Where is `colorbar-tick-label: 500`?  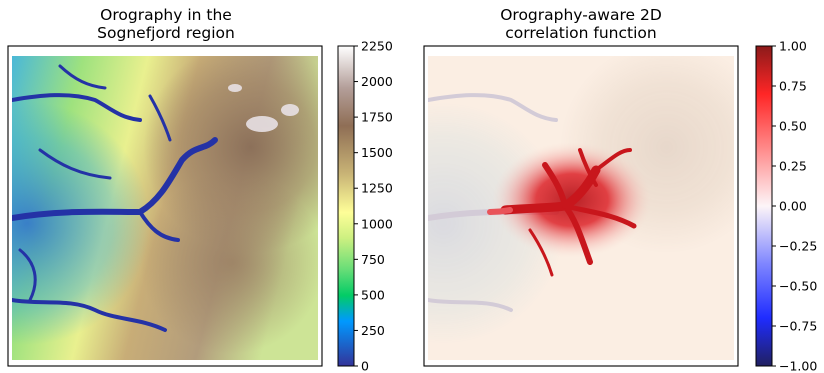 colorbar-tick-label: 500 is located at coordinates (373, 294).